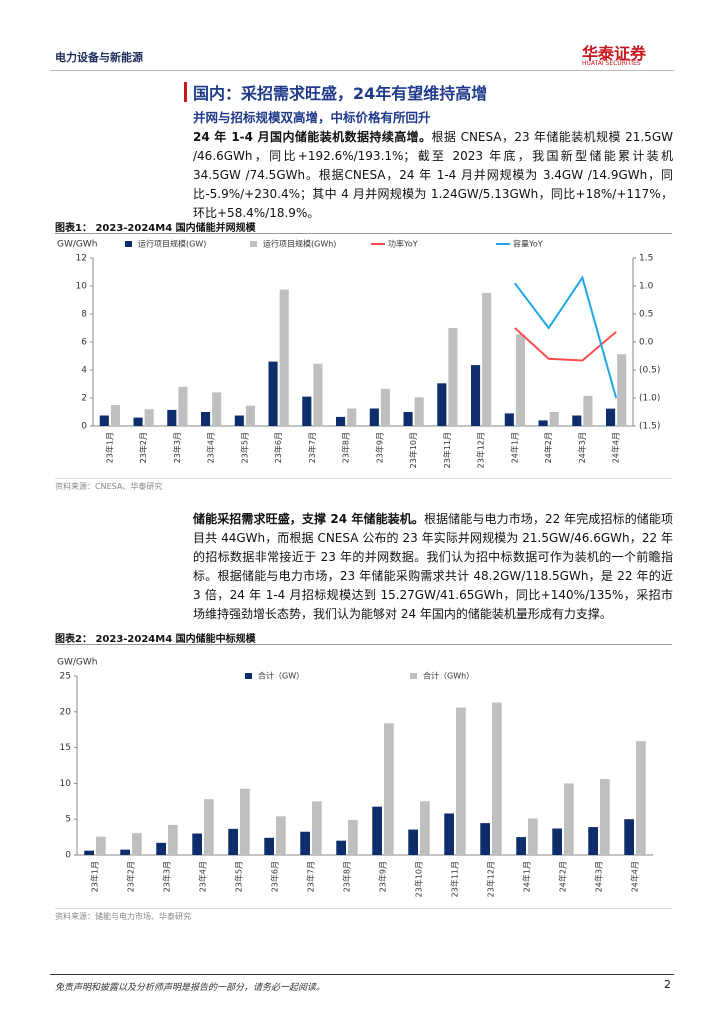  What do you see at coordinates (84, 399) in the screenshot?
I see `y-tick-label: 2` at bounding box center [84, 399].